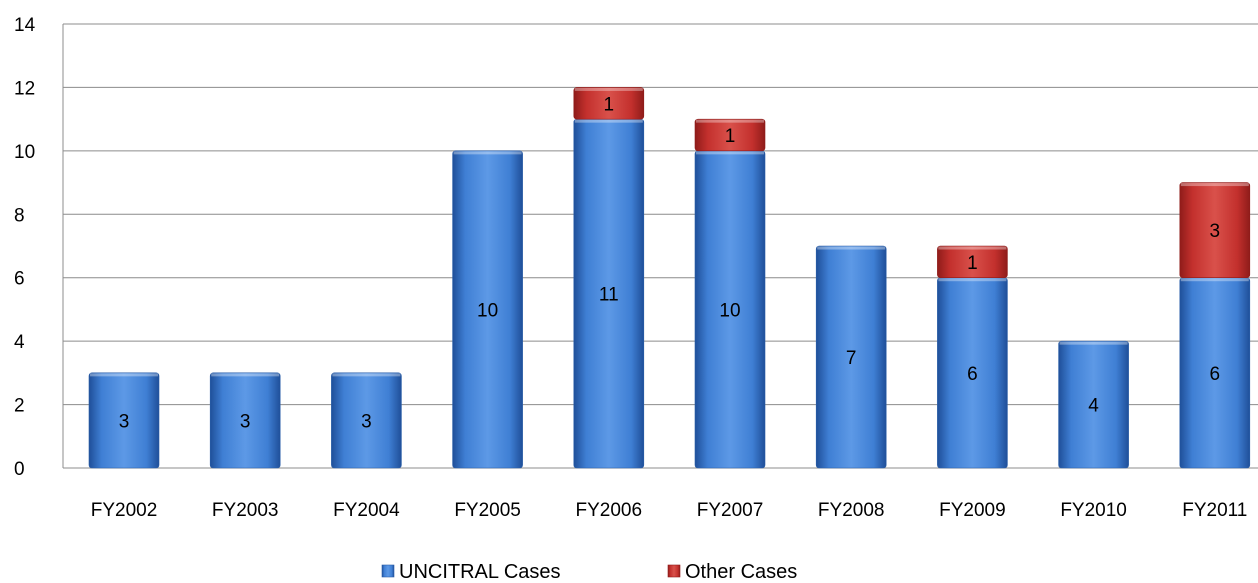 The width and height of the screenshot is (1258, 583). I want to click on legend-label-other: Other Cases, so click(741, 572).